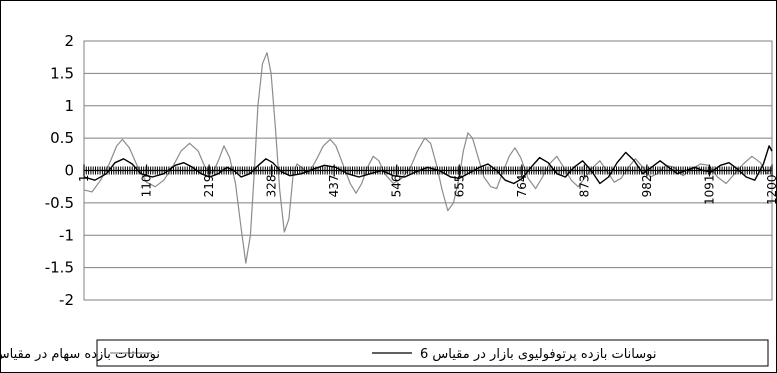 The height and width of the screenshot is (373, 777). Describe the element at coordinates (427, 185) in the screenshot. I see `x-axis: 1 110 219 328 437 546 655 764 873 982 1091 1200` at that location.